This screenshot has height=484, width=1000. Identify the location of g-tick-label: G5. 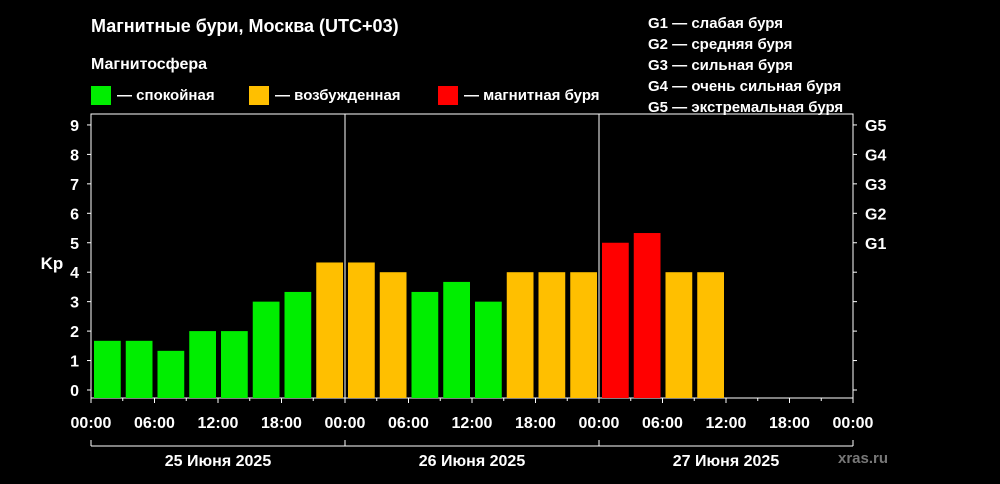
(875, 126).